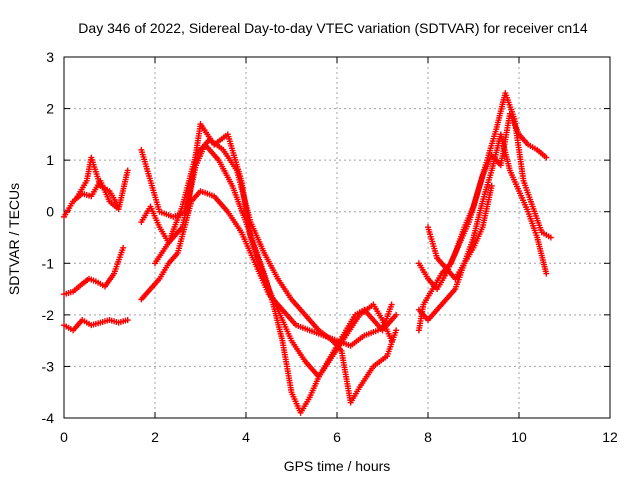 This screenshot has height=480, width=640. Describe the element at coordinates (519, 437) in the screenshot. I see `x-tick-label: 10` at that location.